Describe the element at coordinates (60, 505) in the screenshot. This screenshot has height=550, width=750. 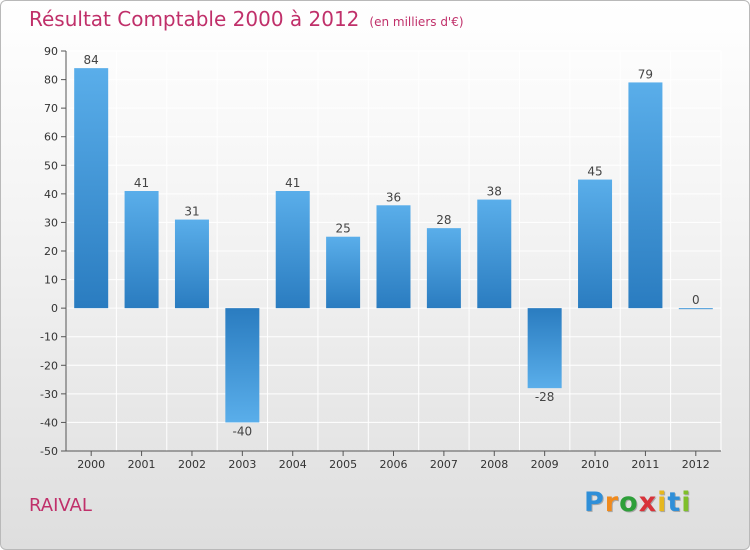
I see `commune-name: RAIVAL` at that location.